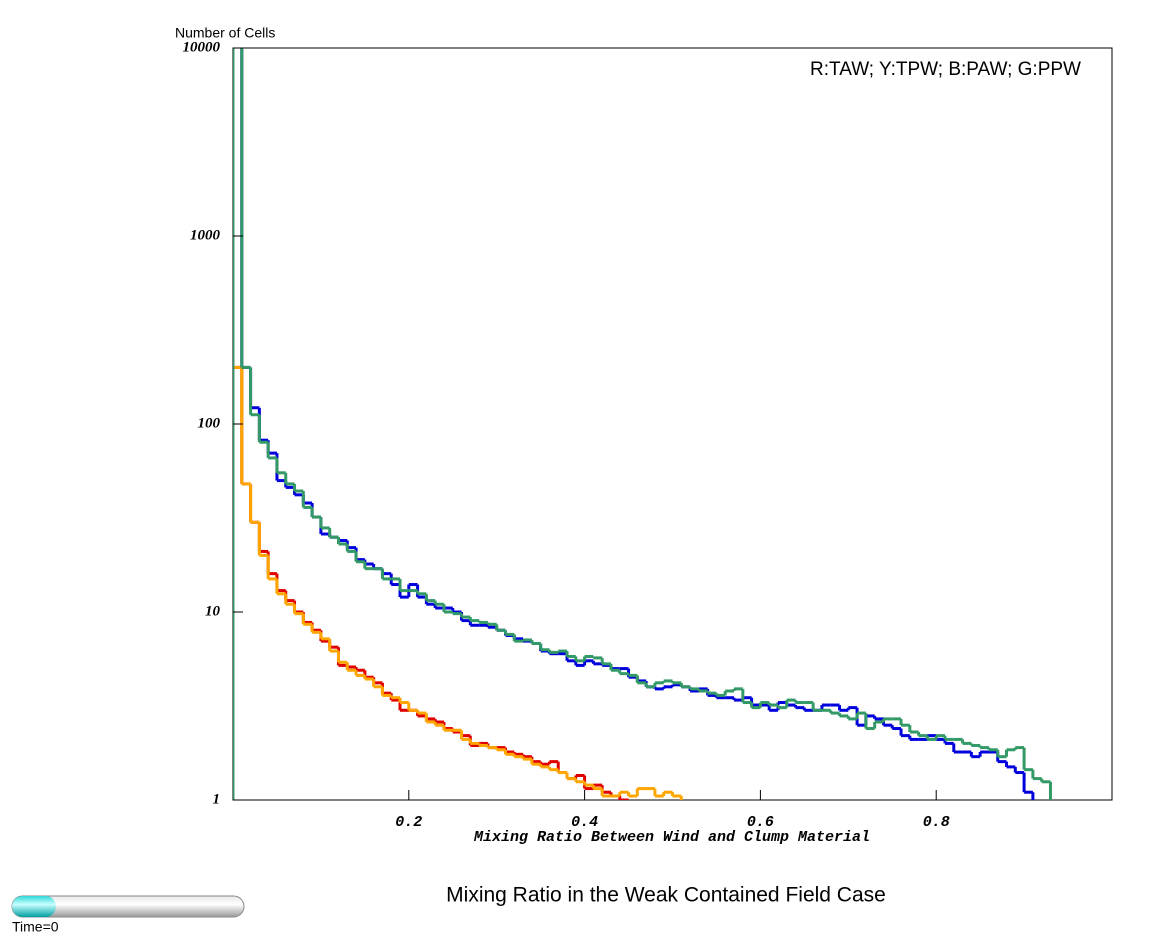 The width and height of the screenshot is (1171, 942). I want to click on x-tick-label: 0.4, so click(584, 822).